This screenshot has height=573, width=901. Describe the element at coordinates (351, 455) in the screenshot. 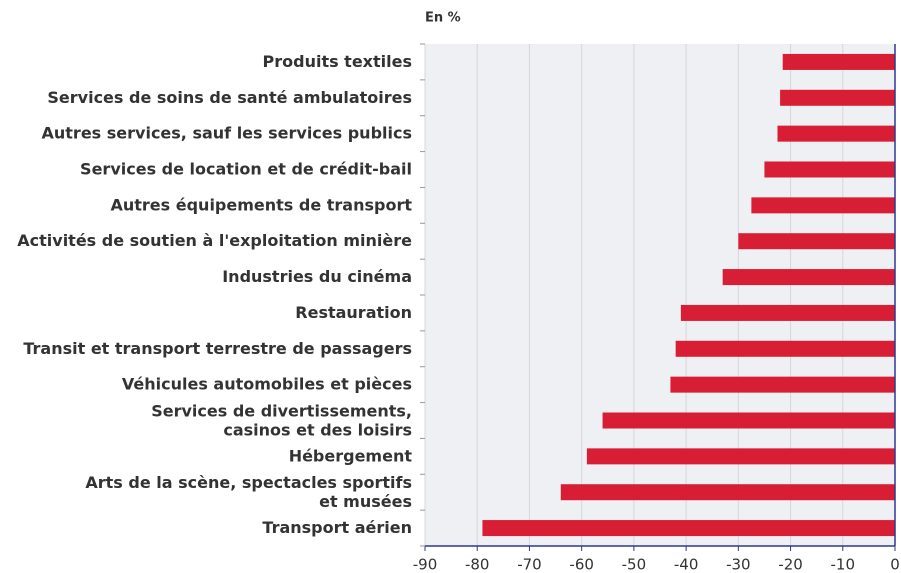

I see `y-tick-label: Hébergement` at that location.